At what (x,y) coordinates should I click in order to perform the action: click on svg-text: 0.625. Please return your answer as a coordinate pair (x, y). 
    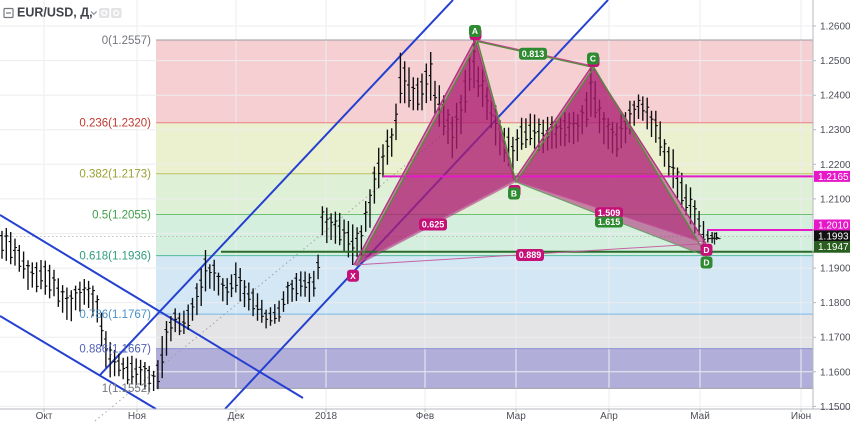
    Looking at the image, I should click on (433, 225).